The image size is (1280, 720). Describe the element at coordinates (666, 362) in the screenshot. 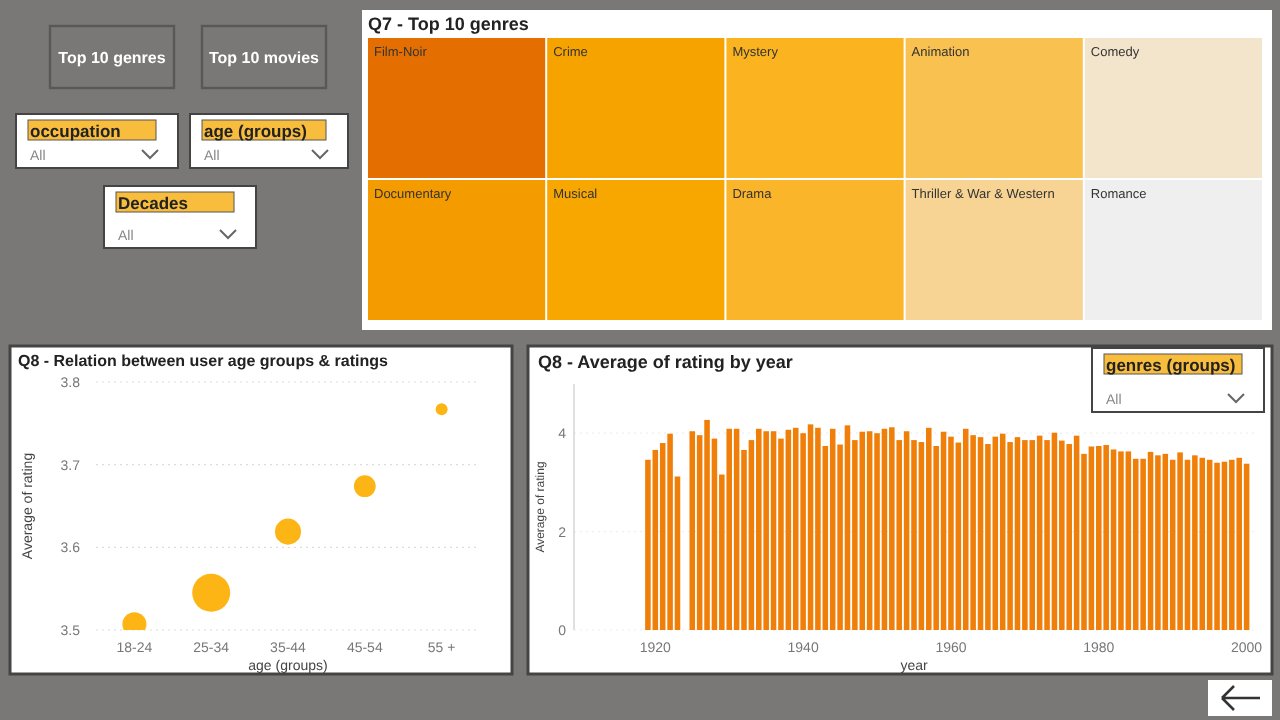

I see `chart-title: Q8 - Average of rating by year` at that location.